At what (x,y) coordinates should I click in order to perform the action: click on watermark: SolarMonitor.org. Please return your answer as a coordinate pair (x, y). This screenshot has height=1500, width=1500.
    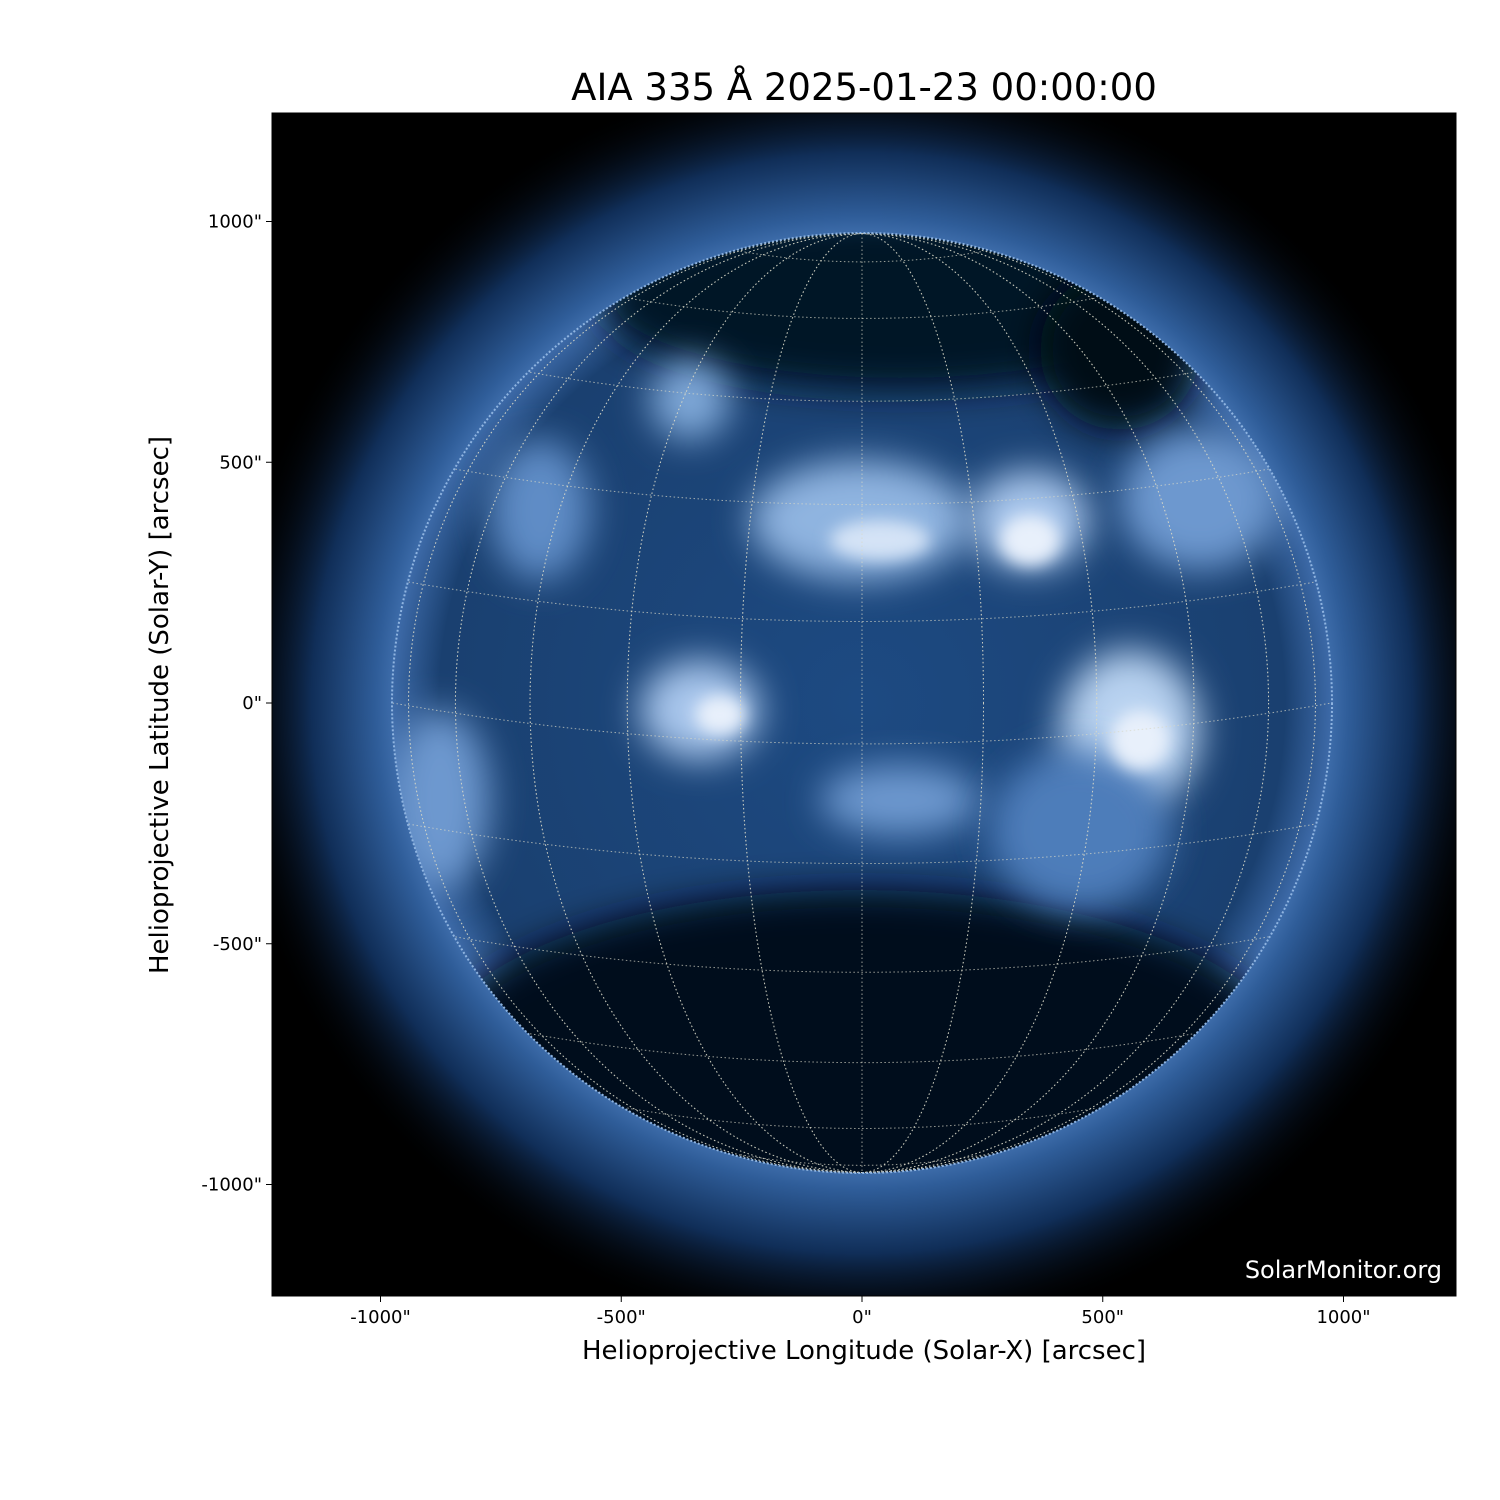
    Looking at the image, I should click on (1343, 1270).